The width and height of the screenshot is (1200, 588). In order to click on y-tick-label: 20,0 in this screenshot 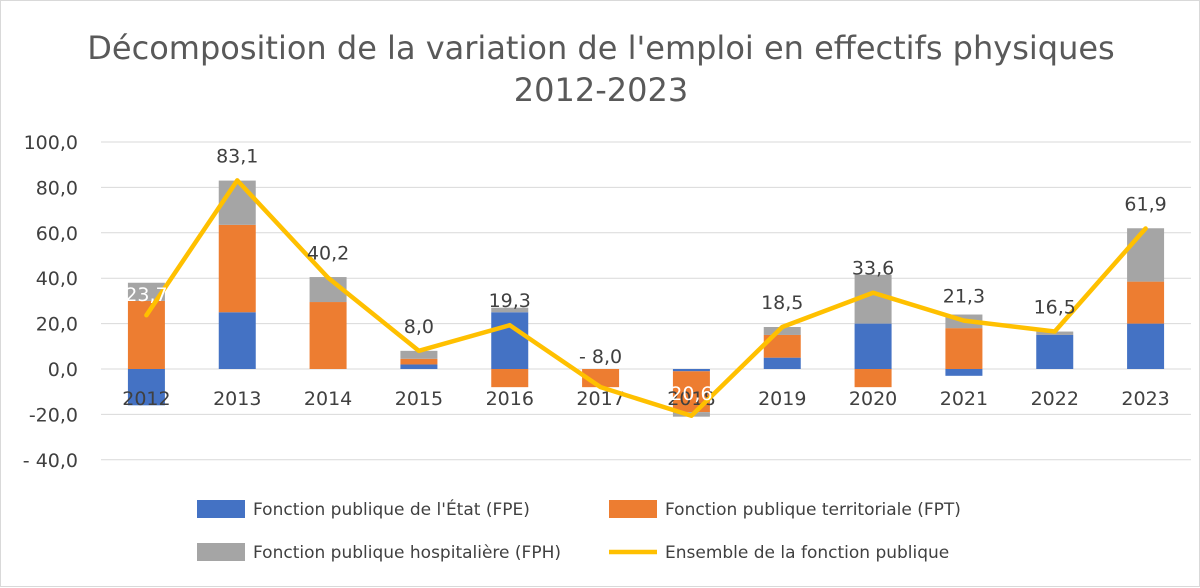, I will do `click(57, 325)`.